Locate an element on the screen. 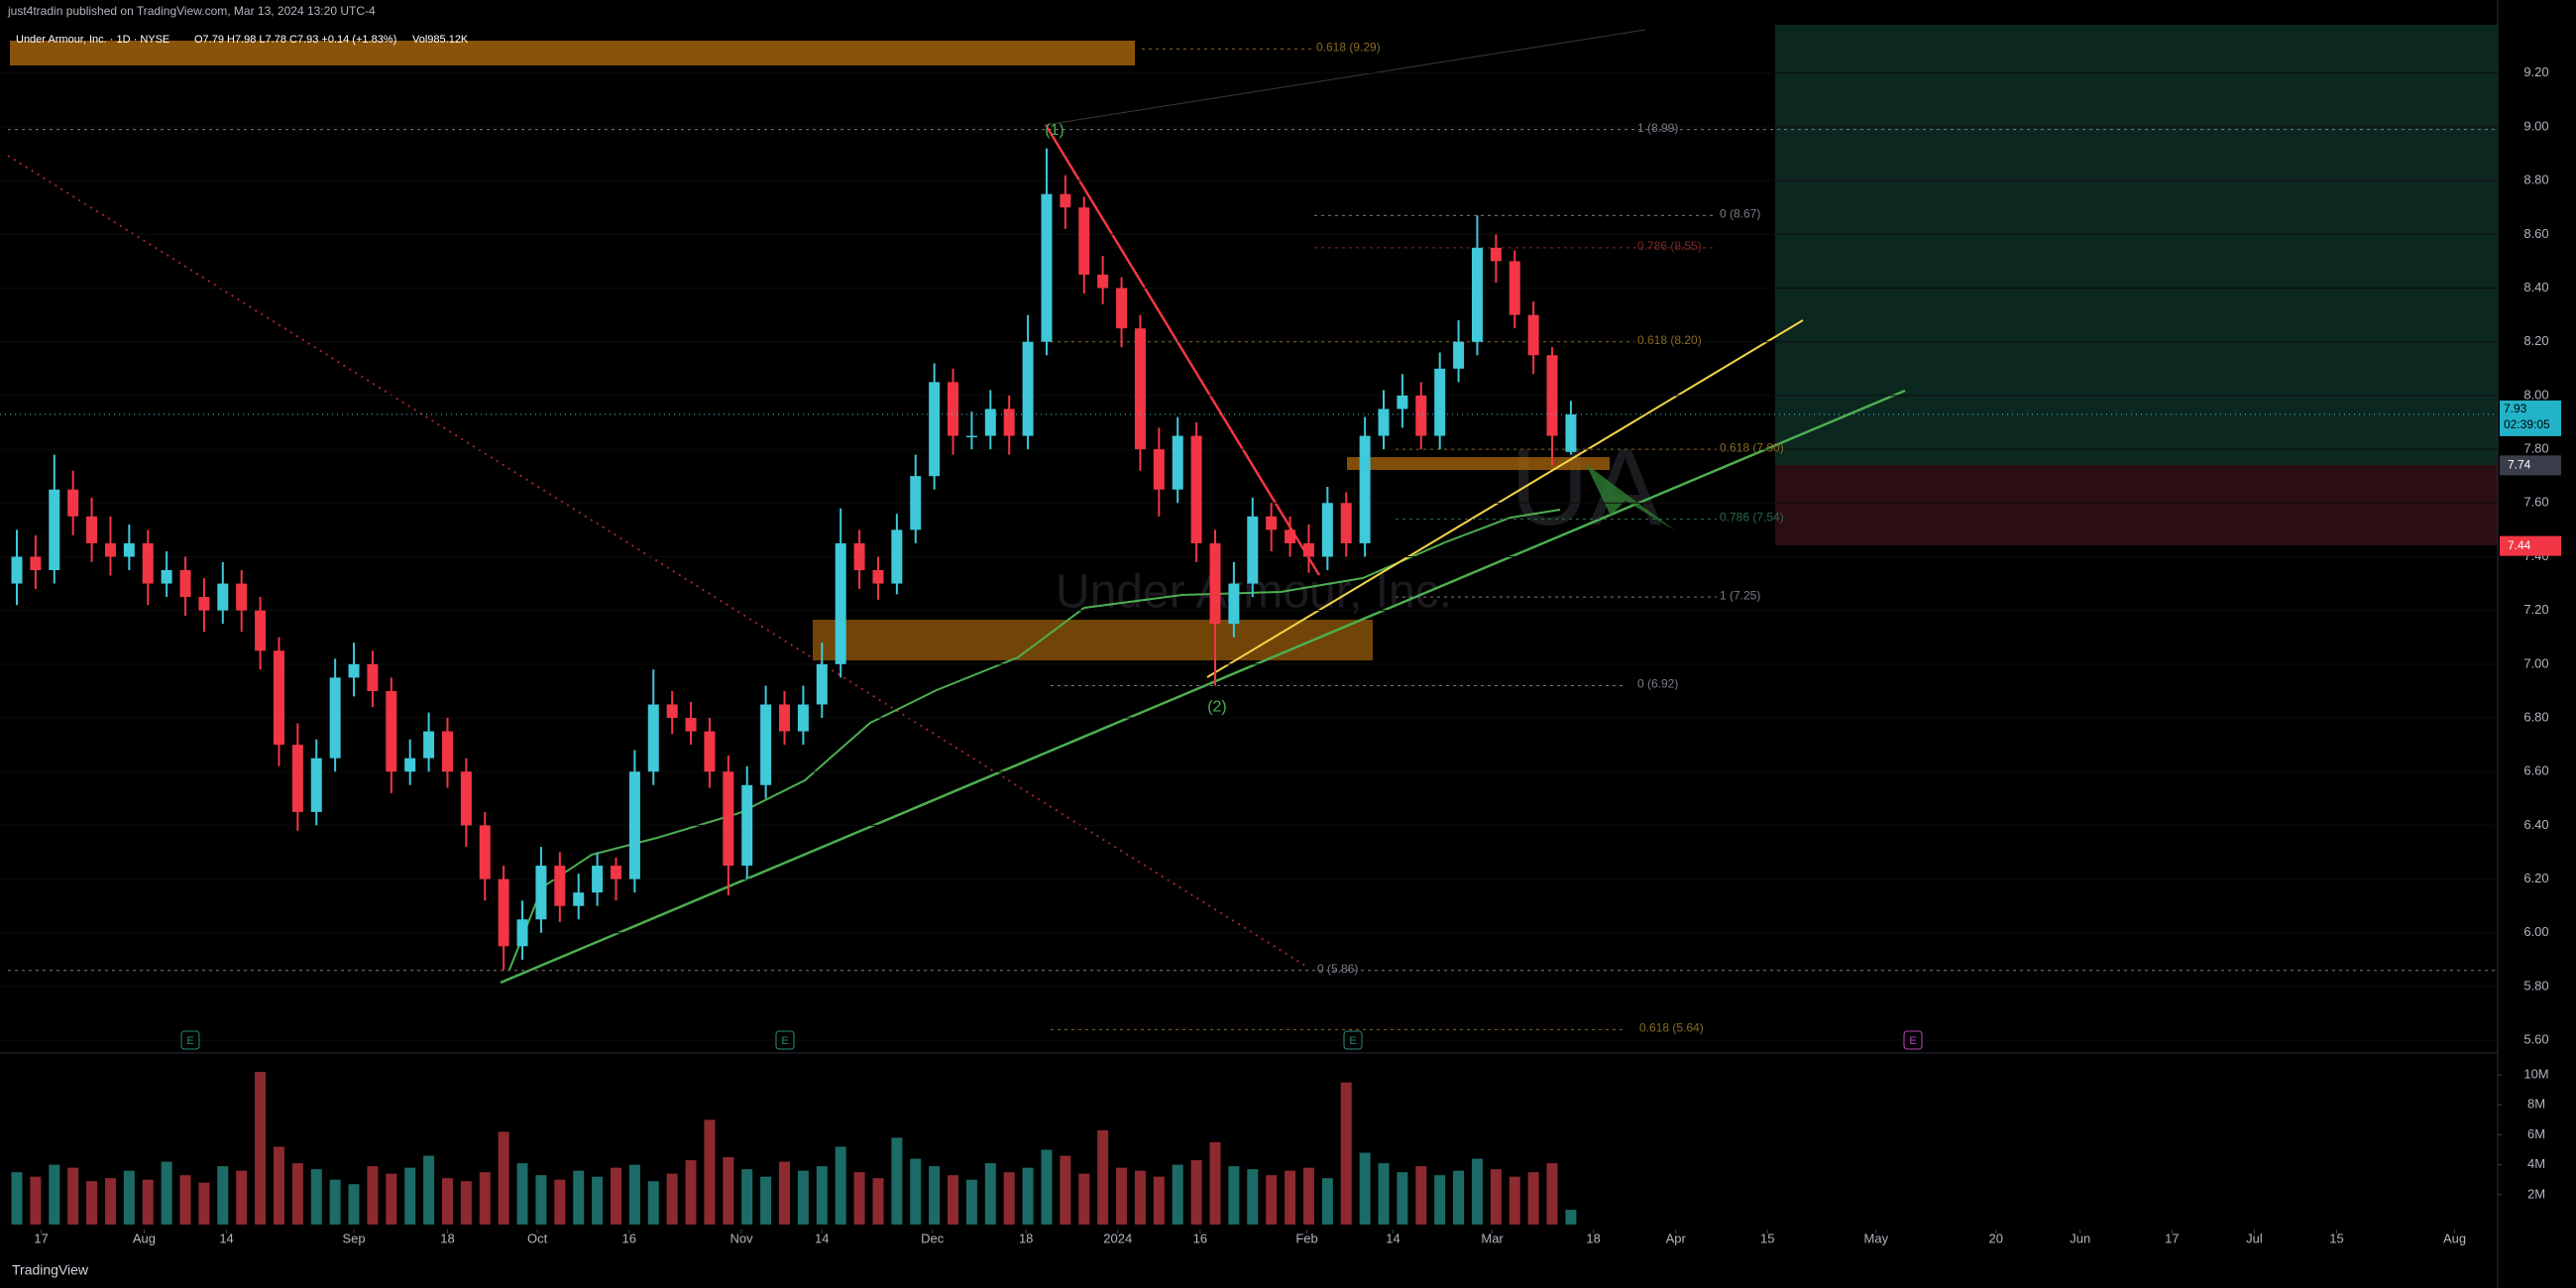  y-tick-label: 8.20 is located at coordinates (2535, 340).